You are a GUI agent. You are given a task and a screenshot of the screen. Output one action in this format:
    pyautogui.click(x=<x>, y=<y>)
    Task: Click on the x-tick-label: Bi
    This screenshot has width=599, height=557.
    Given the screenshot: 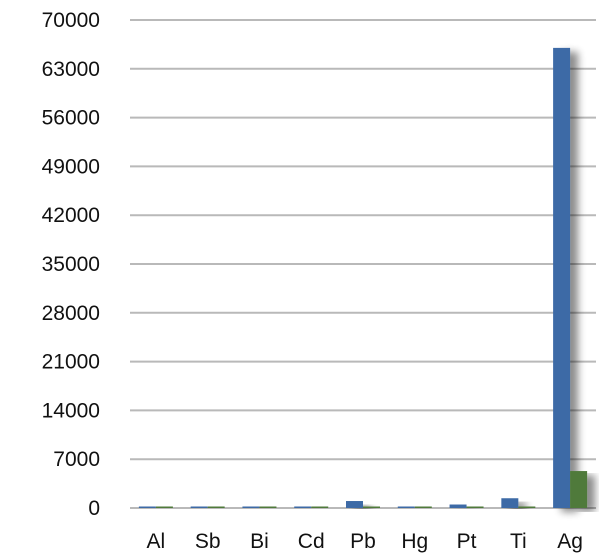 What is the action you would take?
    pyautogui.click(x=259, y=541)
    